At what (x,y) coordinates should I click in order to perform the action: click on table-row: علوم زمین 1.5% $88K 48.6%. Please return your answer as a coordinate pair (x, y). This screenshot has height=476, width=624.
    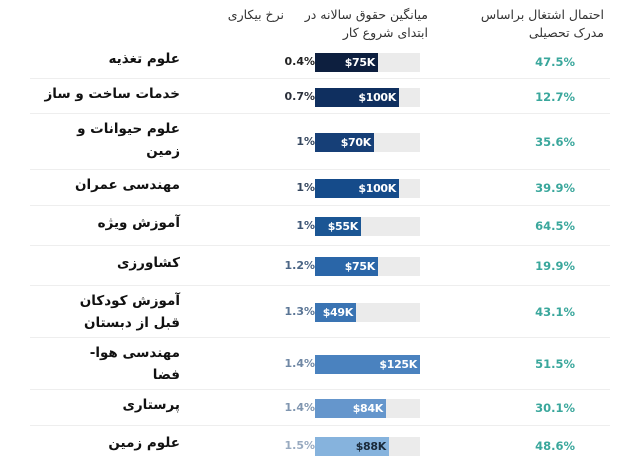
    Looking at the image, I should click on (320, 445).